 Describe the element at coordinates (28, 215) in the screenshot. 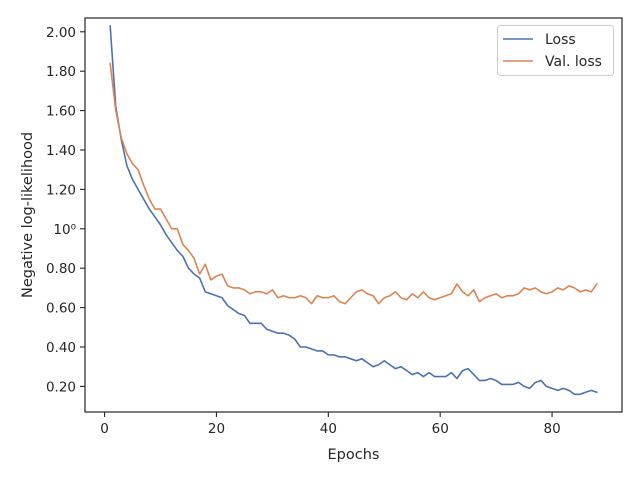

I see `y-axis-label: Negative log-likelihood` at that location.